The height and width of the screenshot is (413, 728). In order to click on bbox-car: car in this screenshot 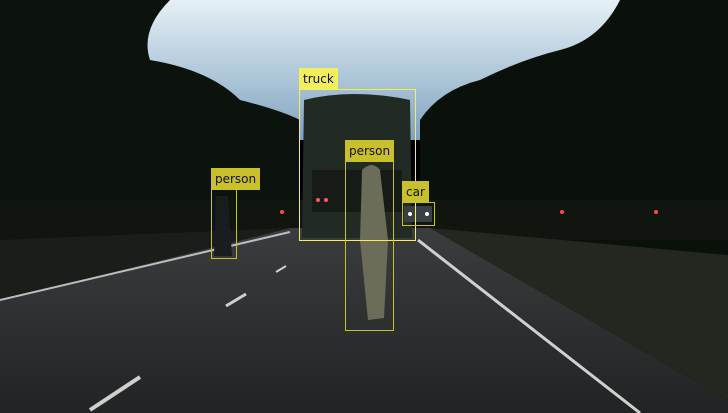, I will do `click(418, 203)`.